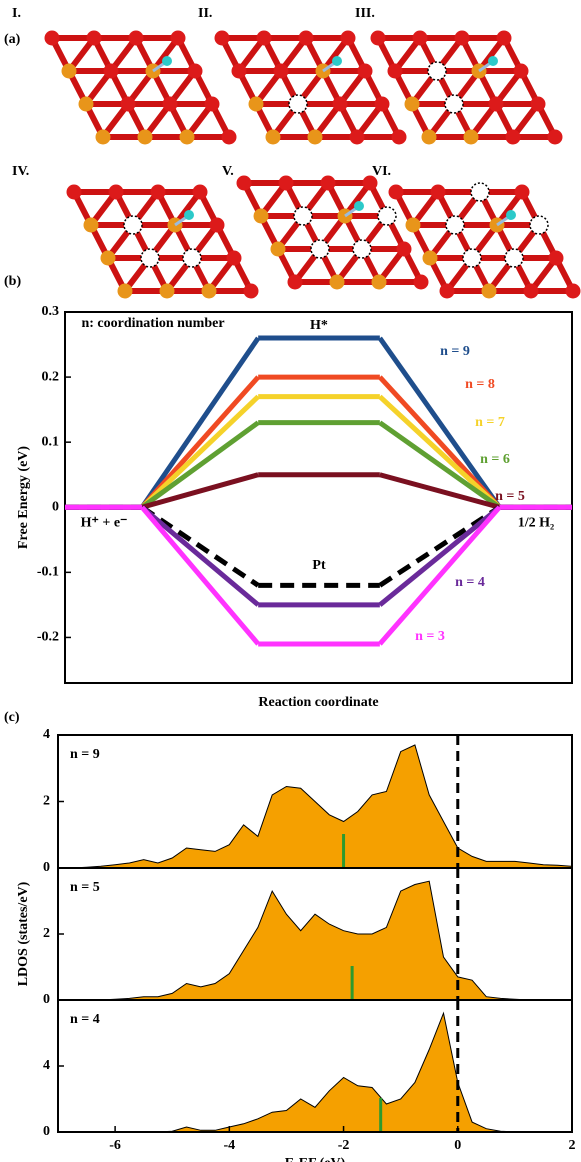 This screenshot has width=581, height=1162. I want to click on y-axis-label: Free Energy (eV), so click(23, 497).